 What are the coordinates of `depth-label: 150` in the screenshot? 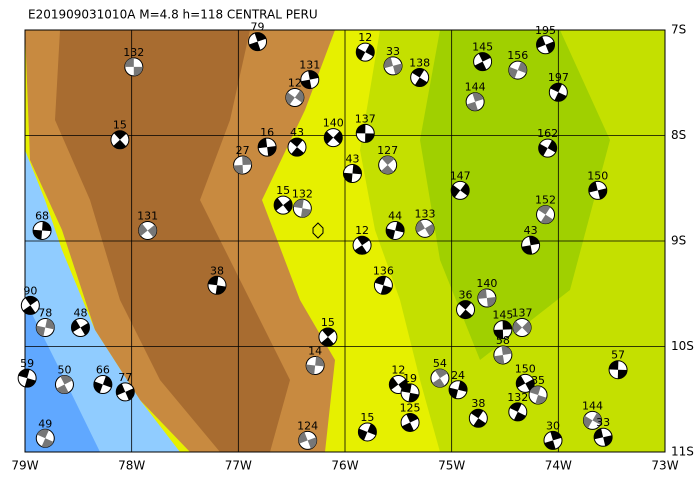 It's located at (525, 368).